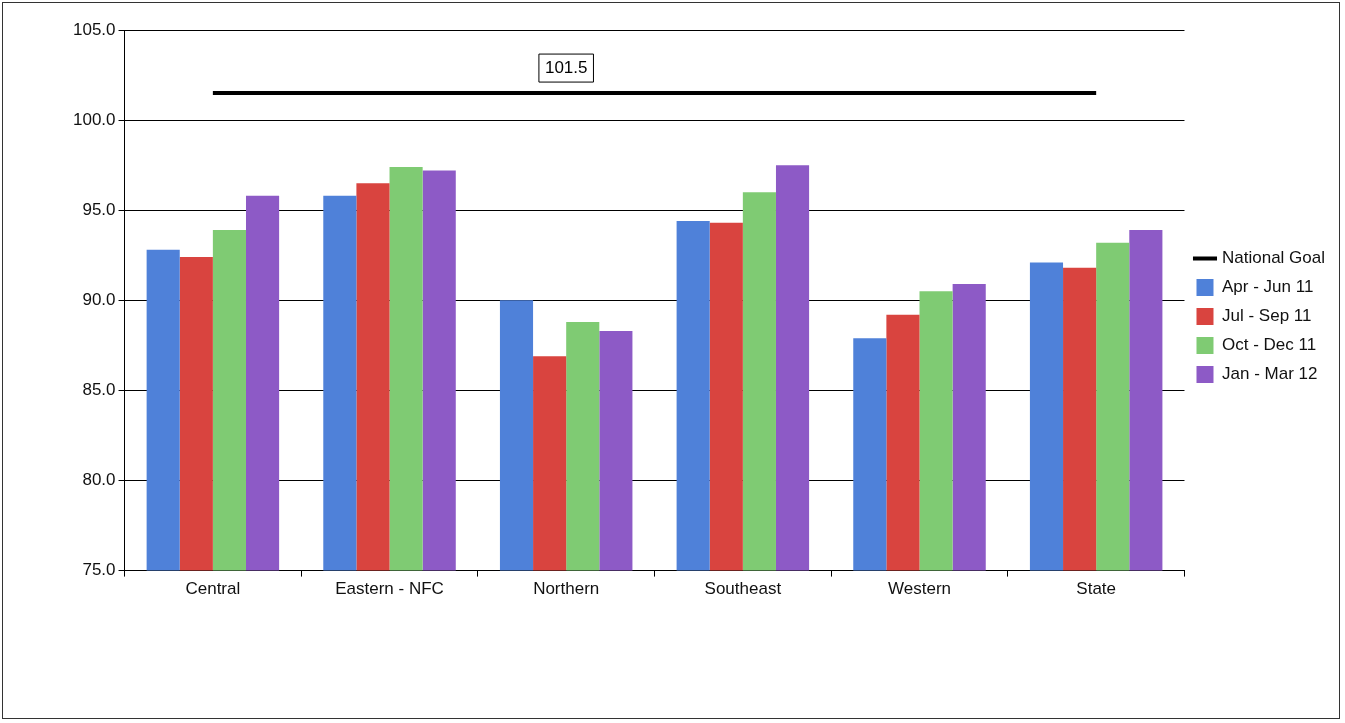  I want to click on legend-label: Jul - Sep 11, so click(1267, 316).